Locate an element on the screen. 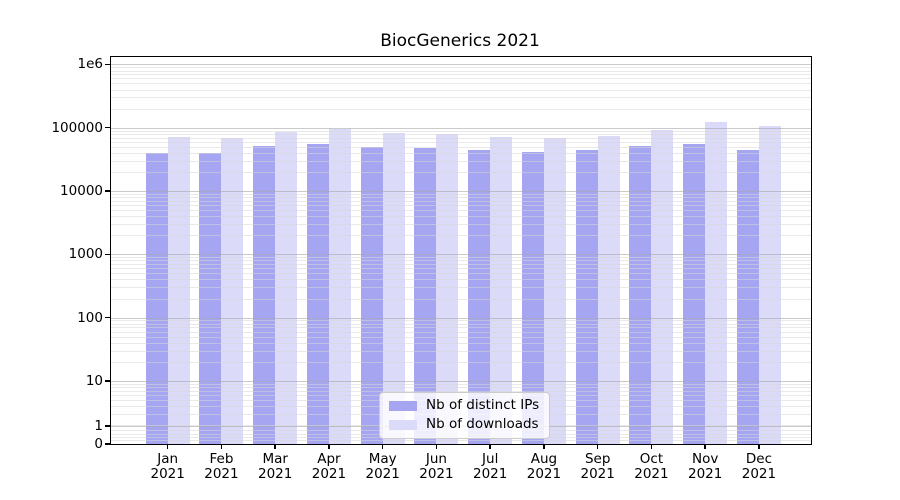 The height and width of the screenshot is (500, 900). x-axis-label: Mar 2021 is located at coordinates (275, 466).